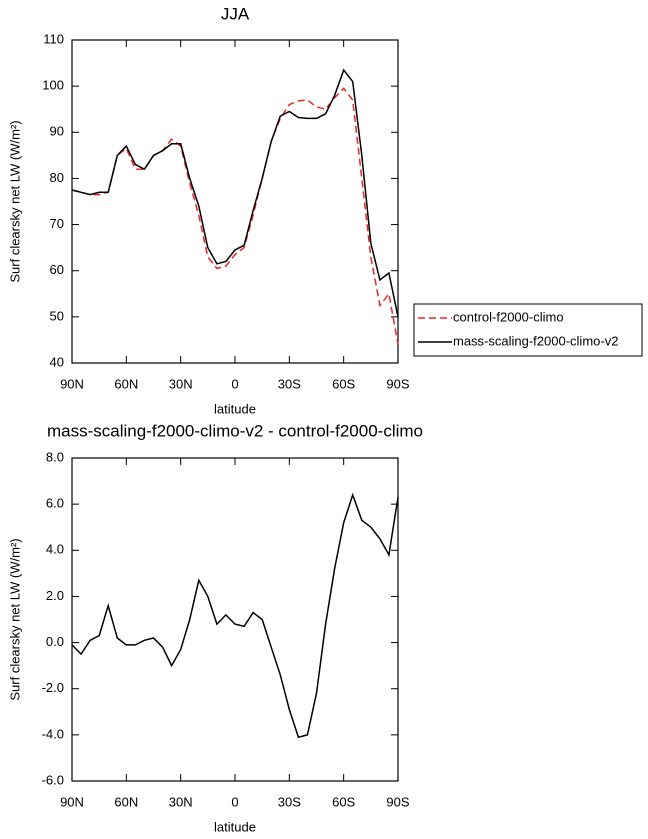 The height and width of the screenshot is (839, 648). Describe the element at coordinates (57, 361) in the screenshot. I see `y-tick-label: 40` at that location.